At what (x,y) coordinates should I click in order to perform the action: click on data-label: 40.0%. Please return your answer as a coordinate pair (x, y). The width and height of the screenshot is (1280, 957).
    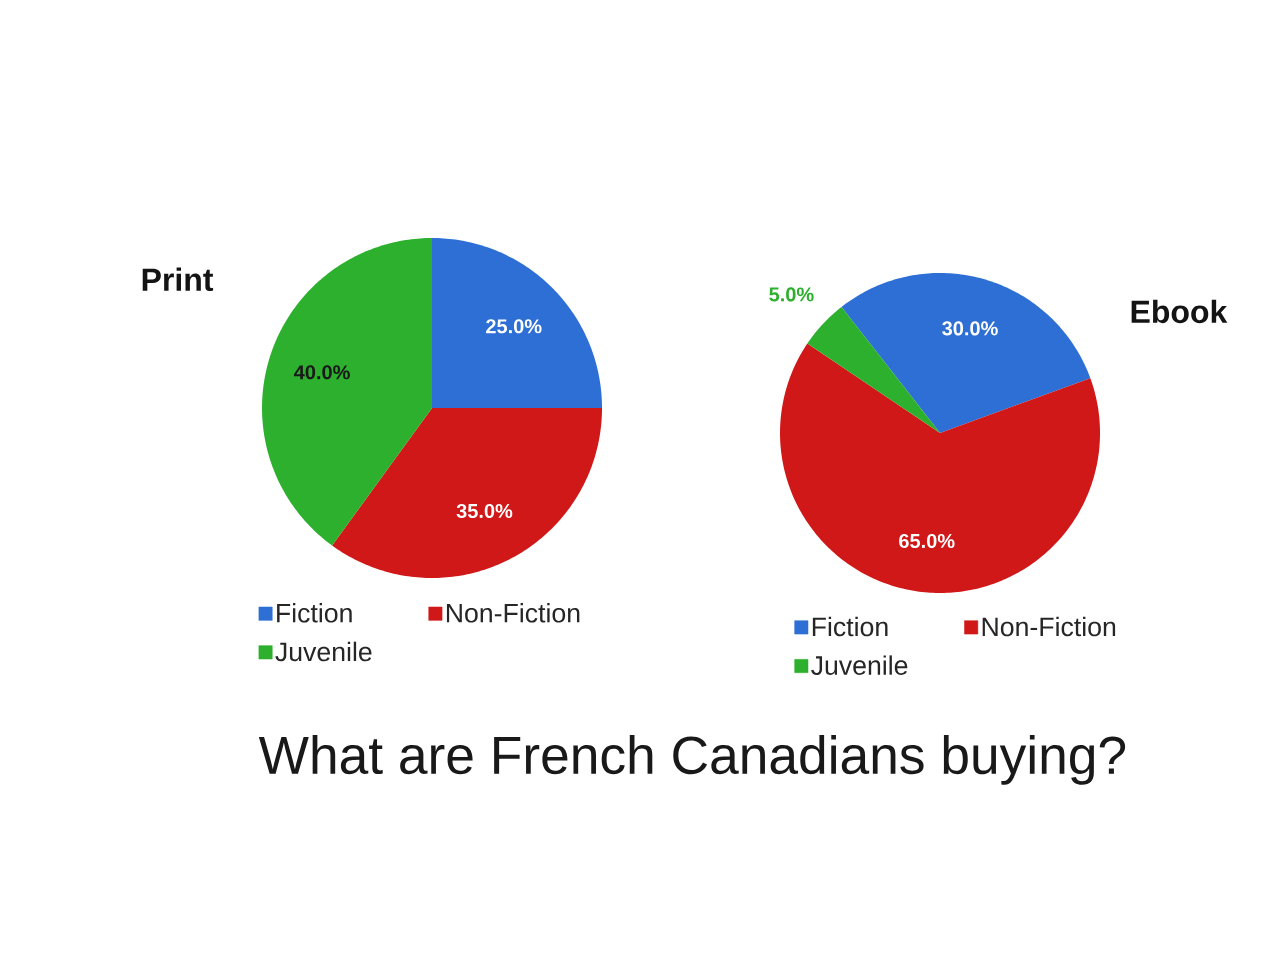
    Looking at the image, I should click on (322, 372).